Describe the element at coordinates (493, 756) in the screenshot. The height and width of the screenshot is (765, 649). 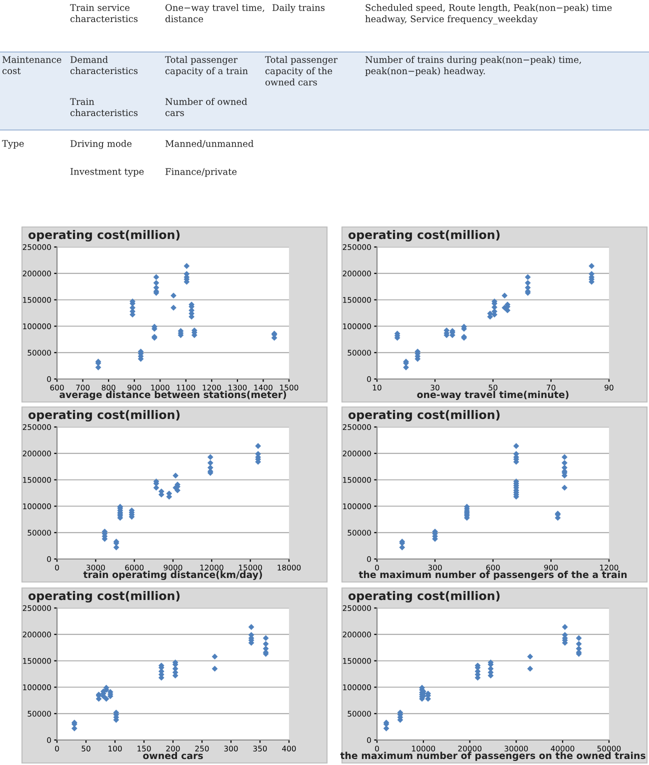
I see `x-axis-title: the maximum number of passengers on the owned trains` at that location.